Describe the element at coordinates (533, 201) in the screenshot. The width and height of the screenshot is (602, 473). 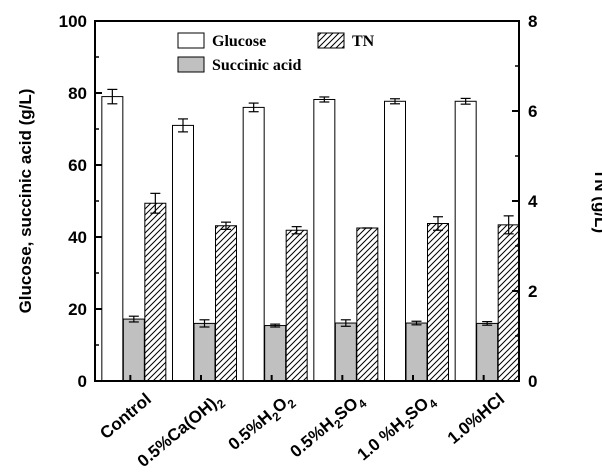
I see `y-right-tick-label: 4` at that location.